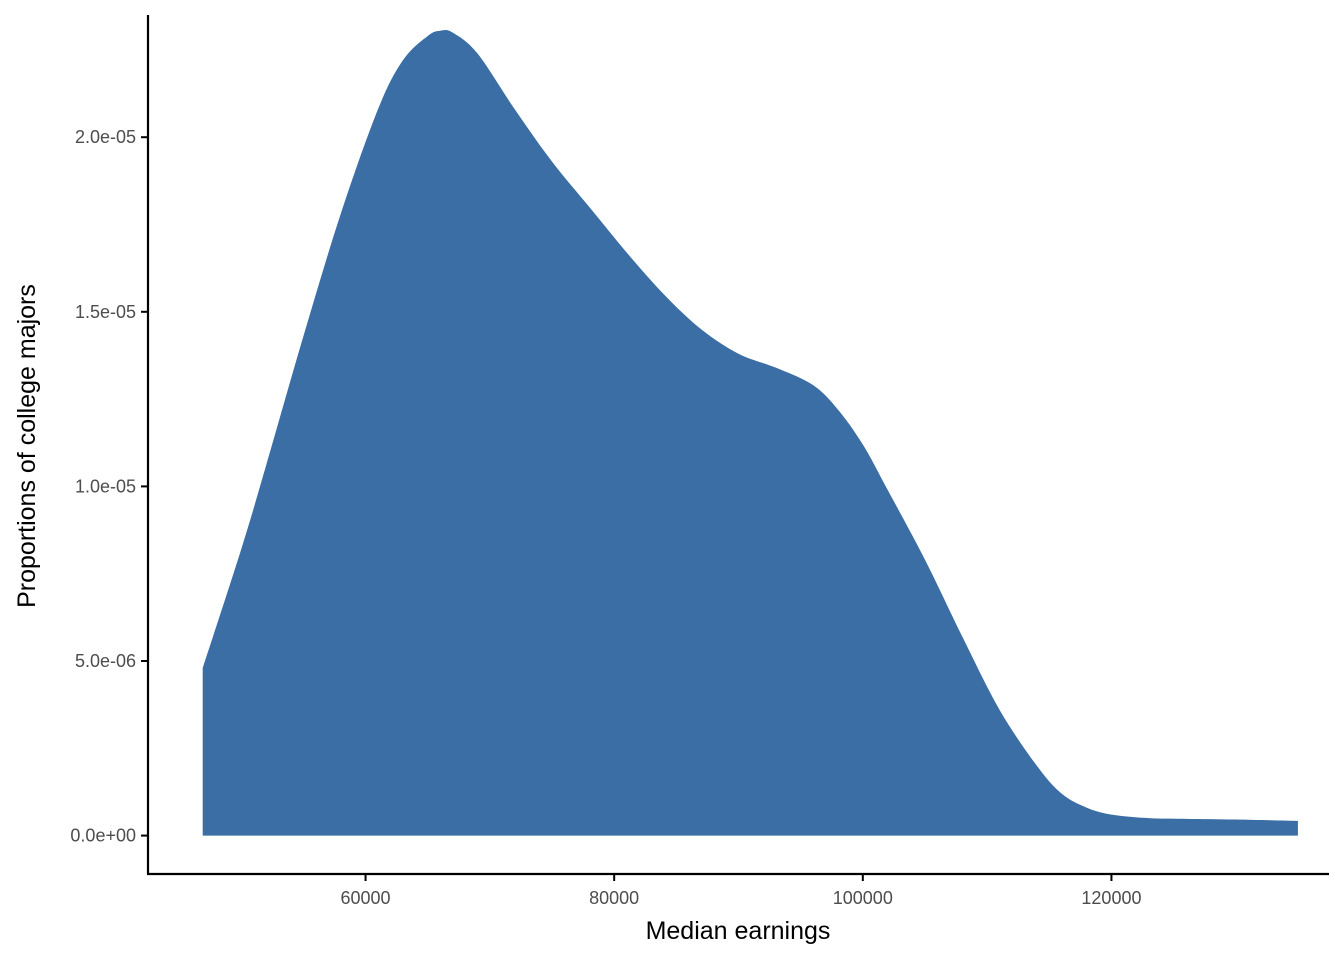  Describe the element at coordinates (366, 898) in the screenshot. I see `x-tick-label: 60000` at that location.